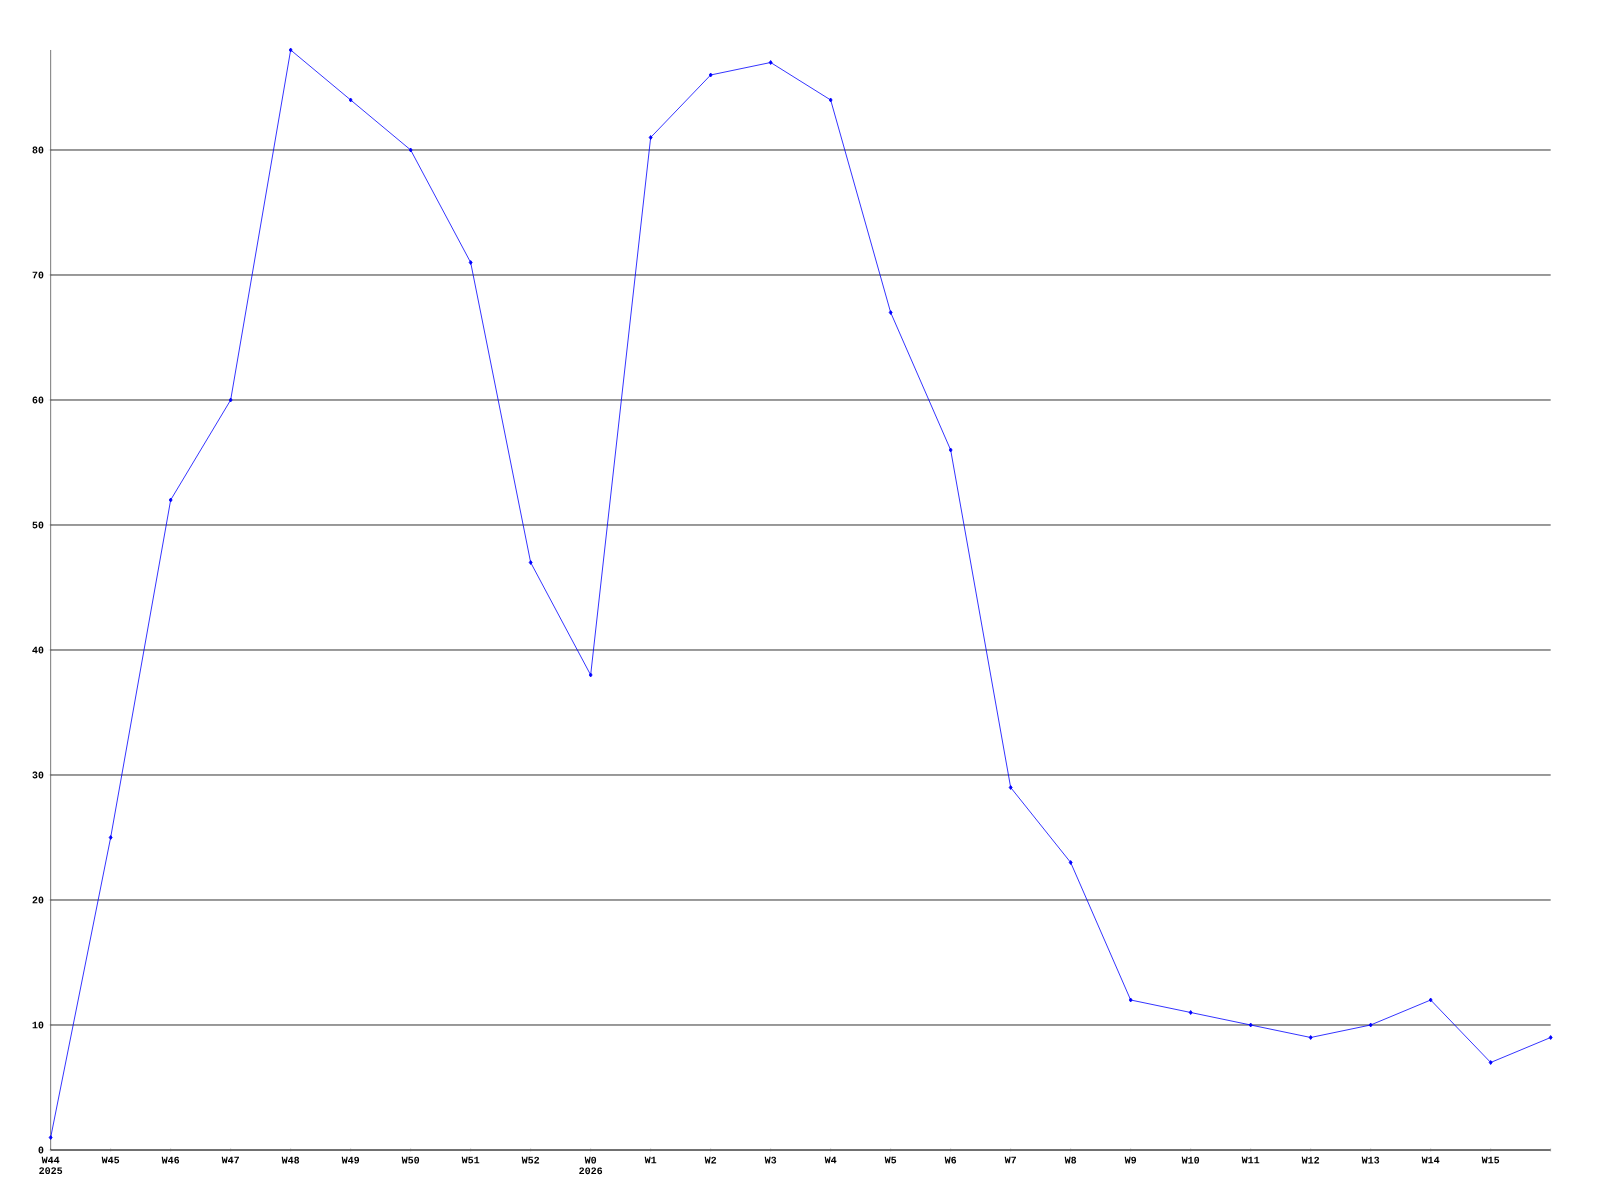 This screenshot has width=1600, height=1200. Describe the element at coordinates (38, 775) in the screenshot. I see `y-tick-label: 30` at that location.